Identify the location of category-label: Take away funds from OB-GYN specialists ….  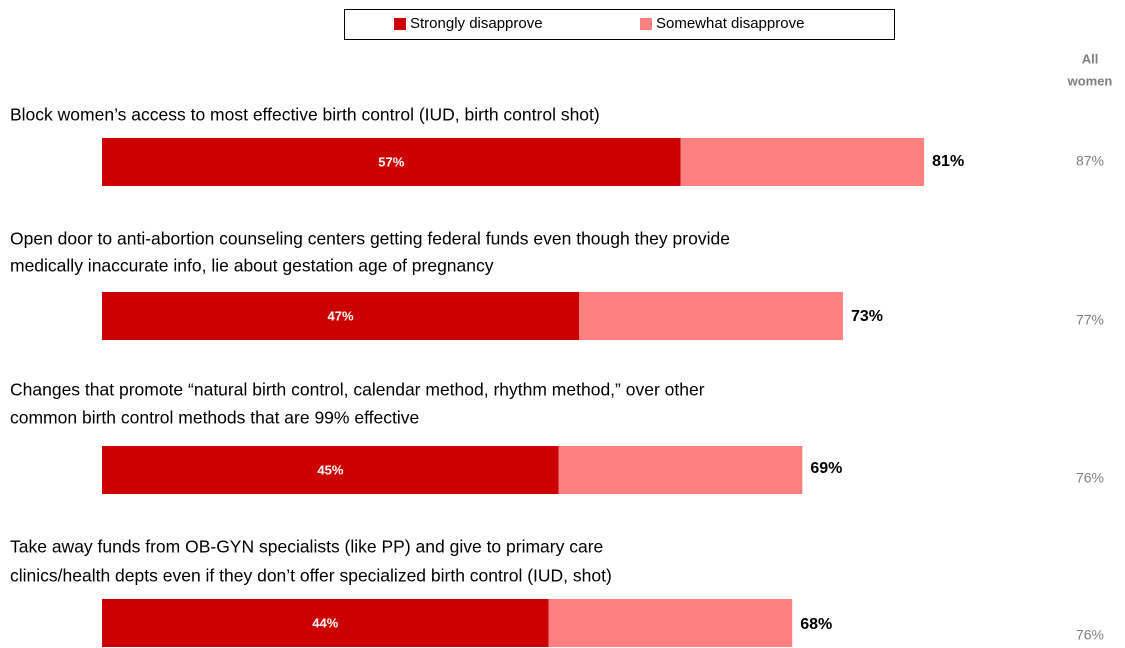
(306, 547).